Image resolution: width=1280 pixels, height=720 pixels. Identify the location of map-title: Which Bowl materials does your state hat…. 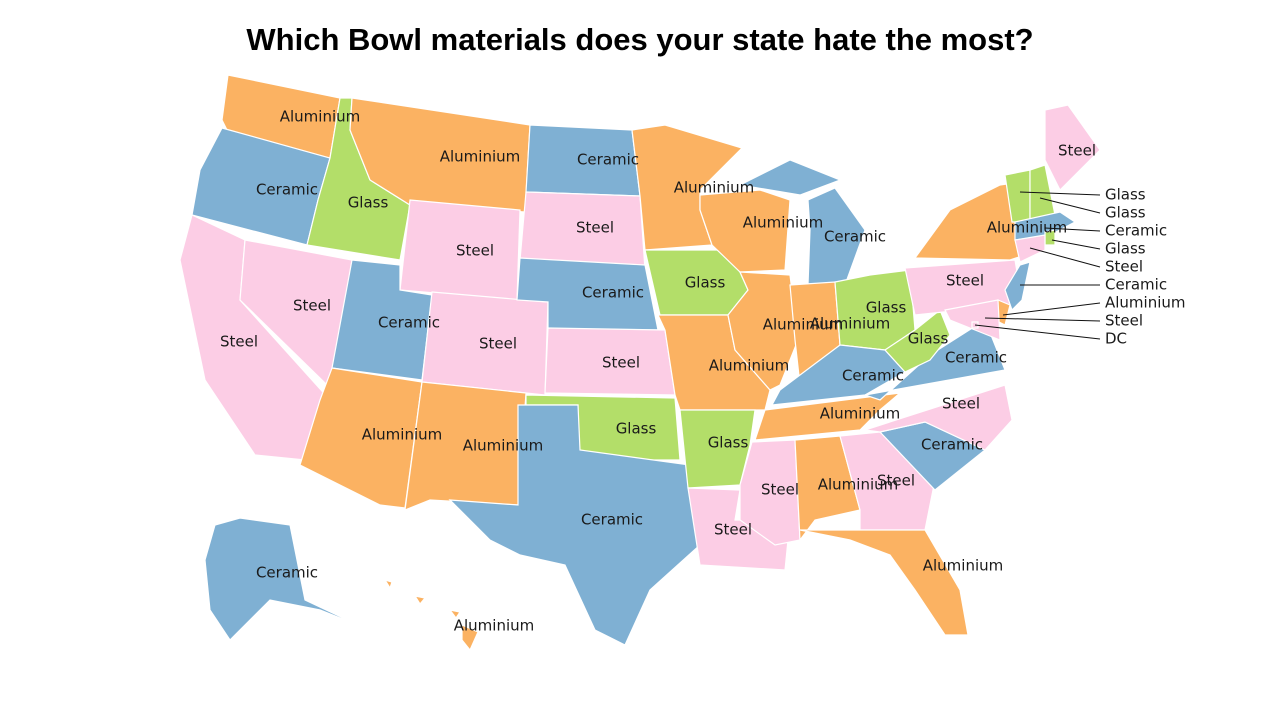
(639, 39).